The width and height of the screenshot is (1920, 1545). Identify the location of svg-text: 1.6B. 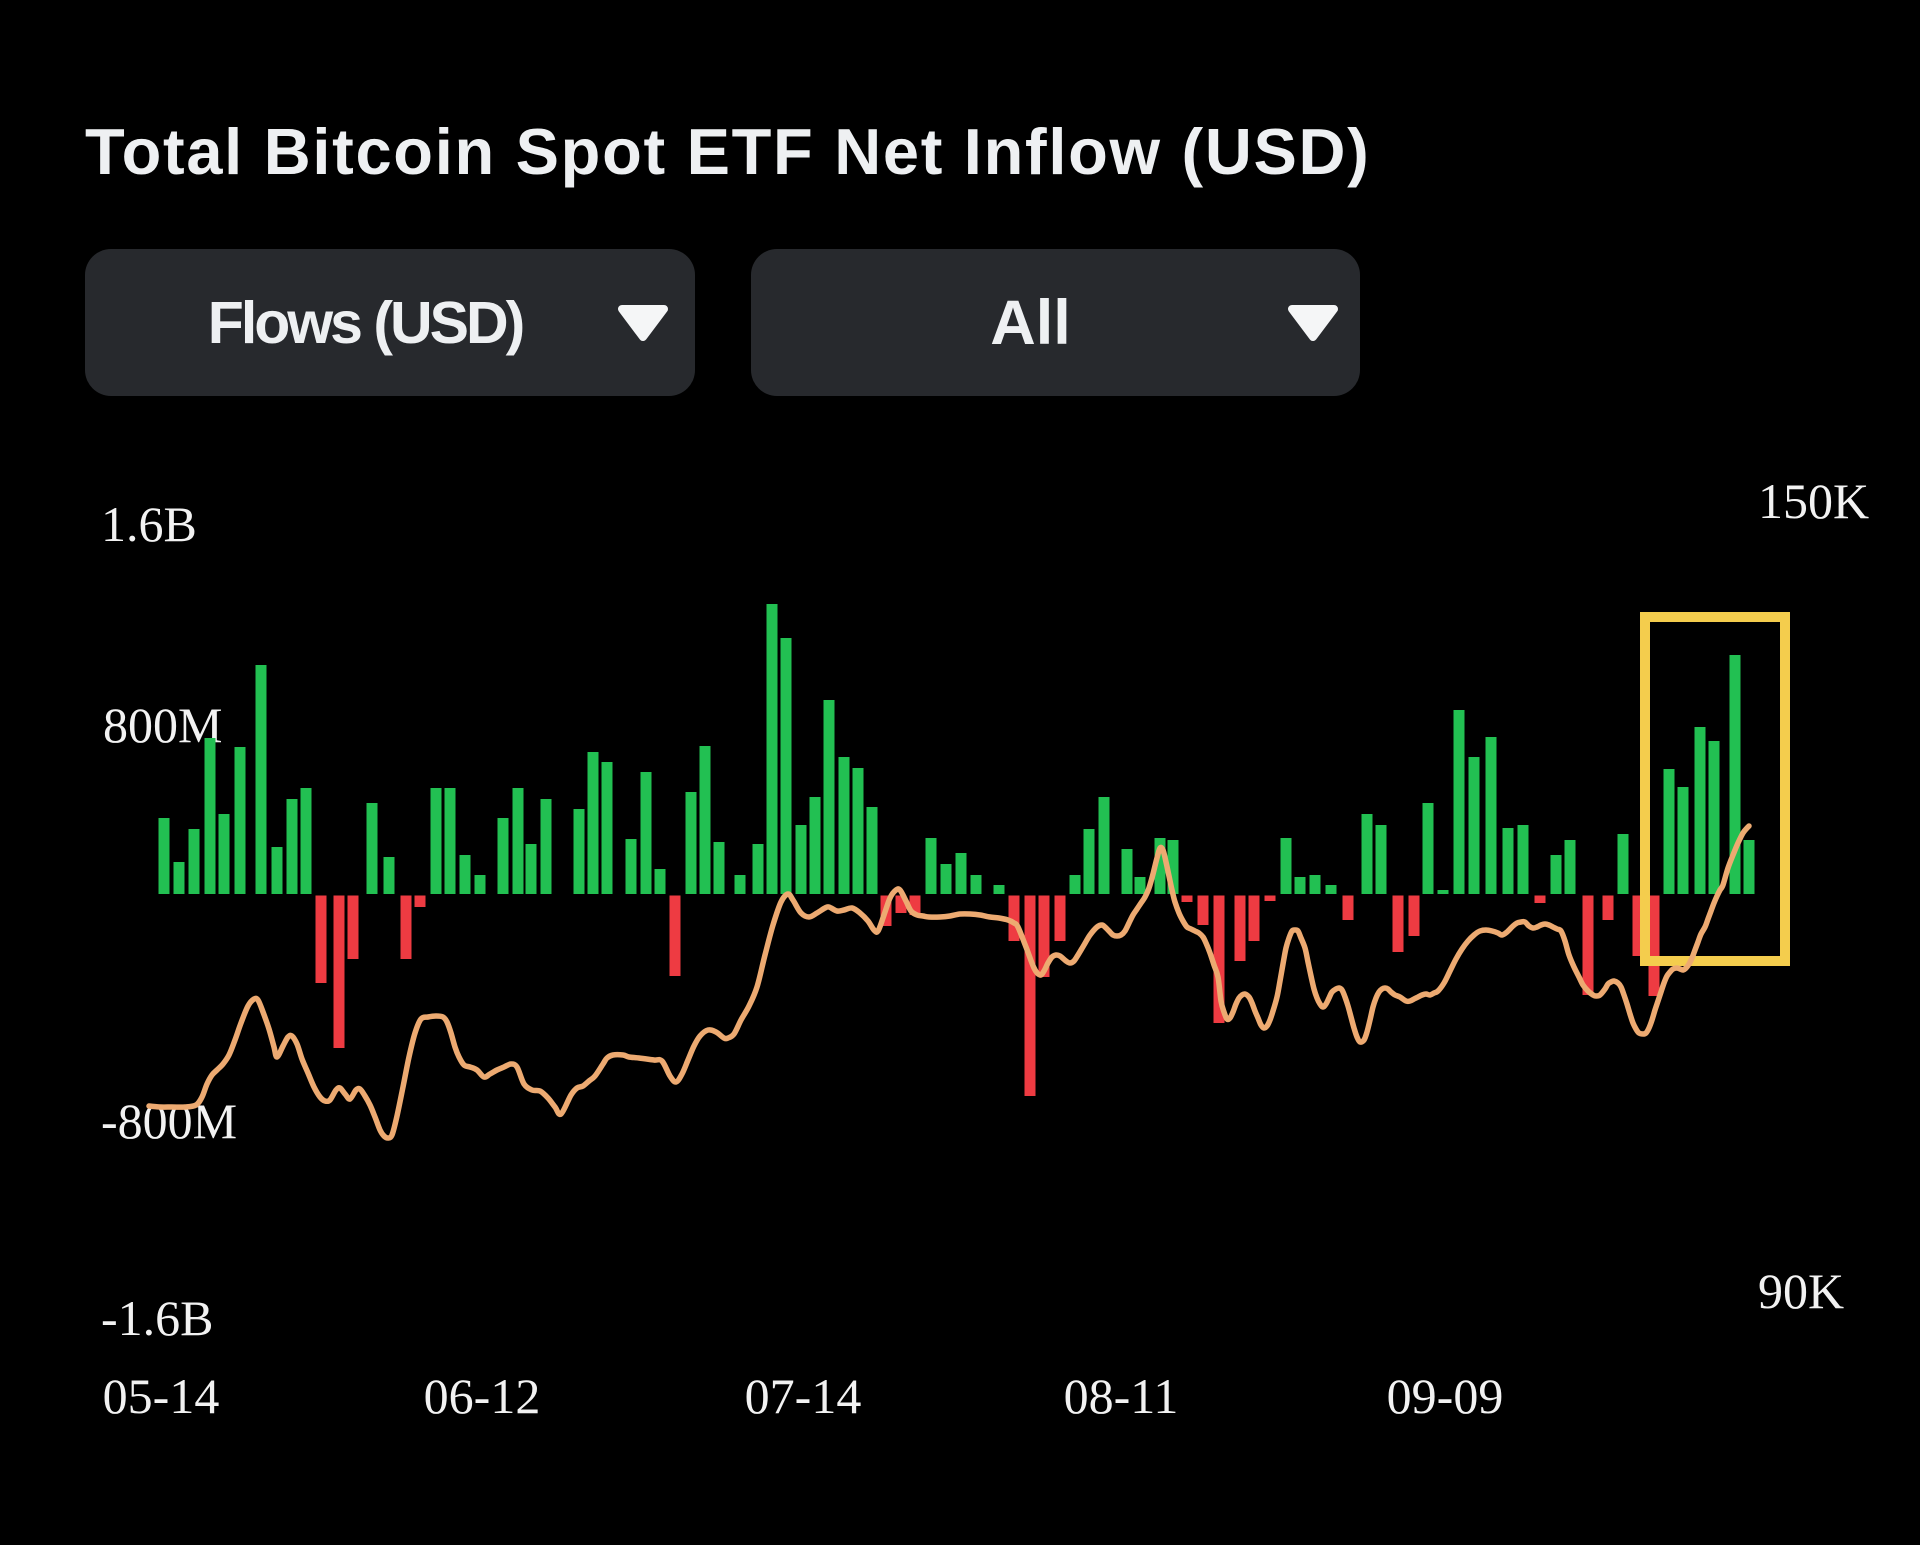
(149, 524).